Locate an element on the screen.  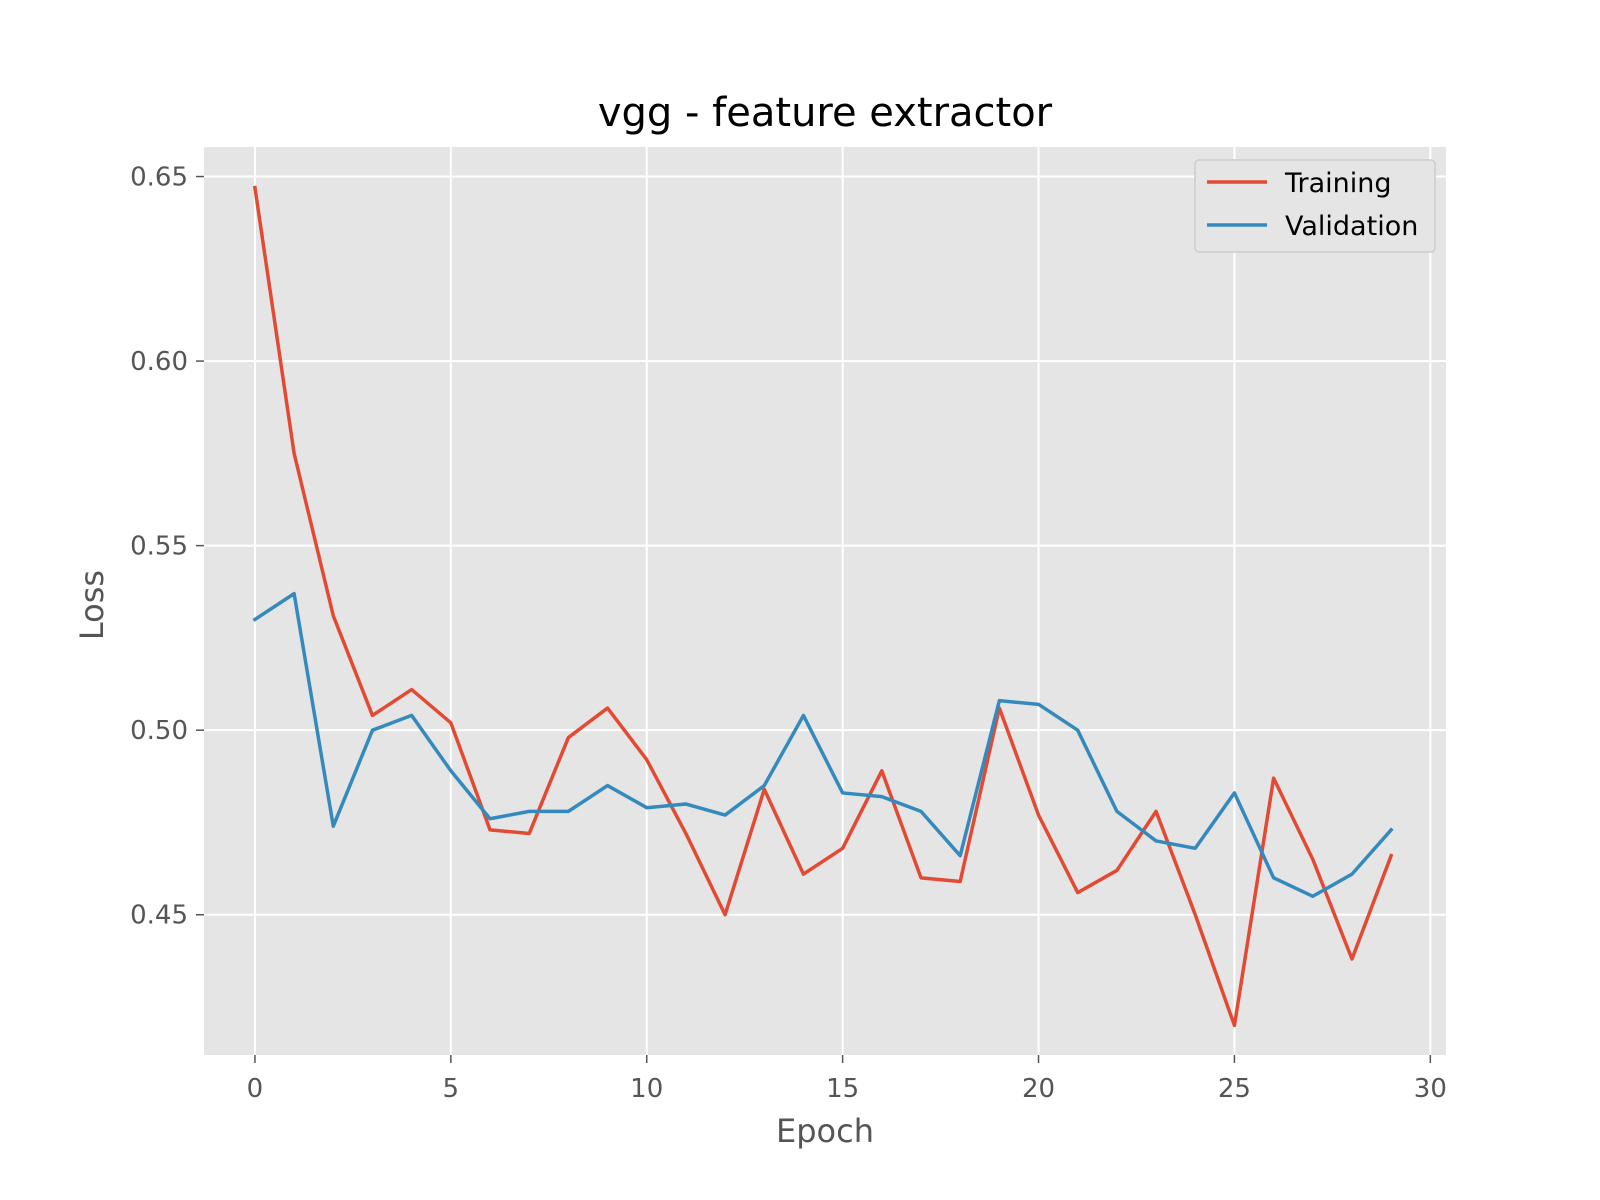
legend: Training Validation is located at coordinates (1315, 206).